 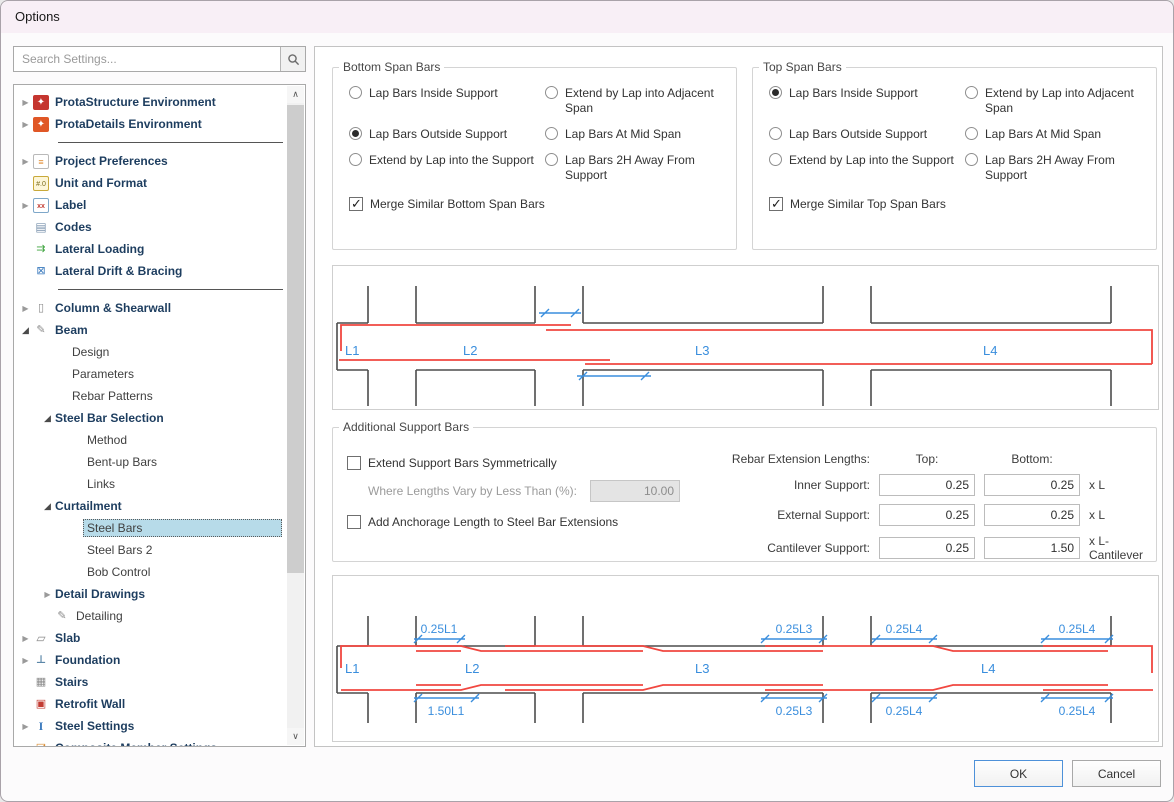 I want to click on tree-item-lateral-loading: ⇉ Lateral Loading, so click(x=159, y=249).